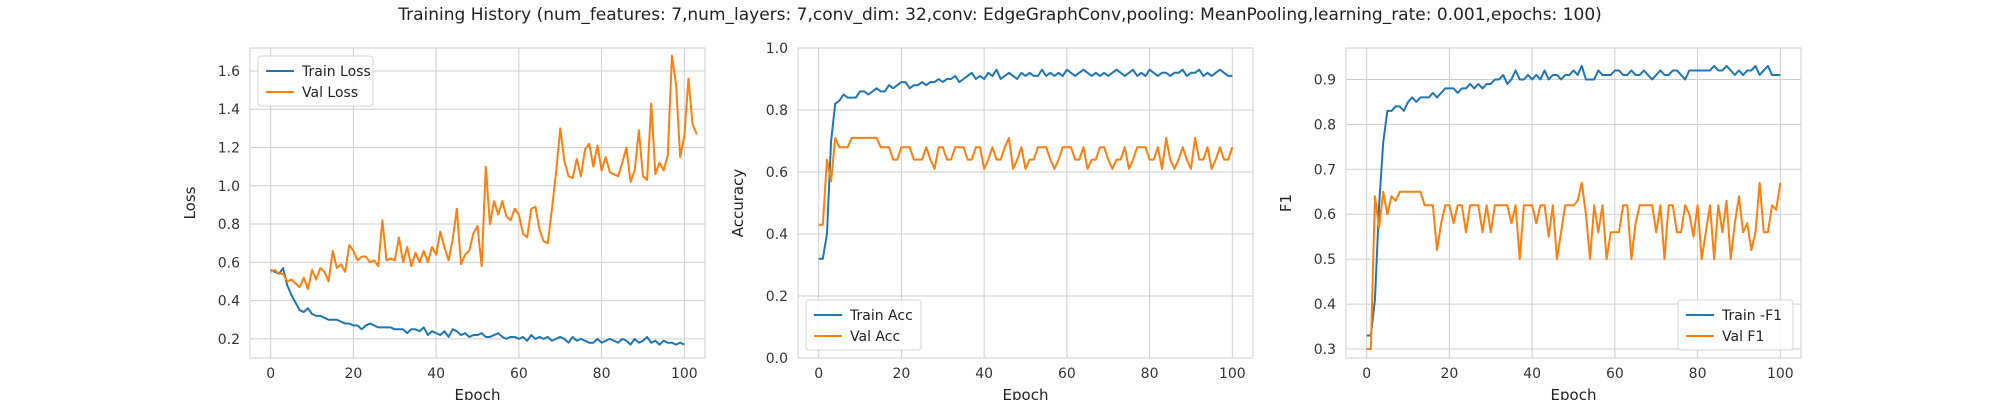 This screenshot has height=400, width=2000. Describe the element at coordinates (229, 149) in the screenshot. I see `y-tick-label: 1.2` at that location.